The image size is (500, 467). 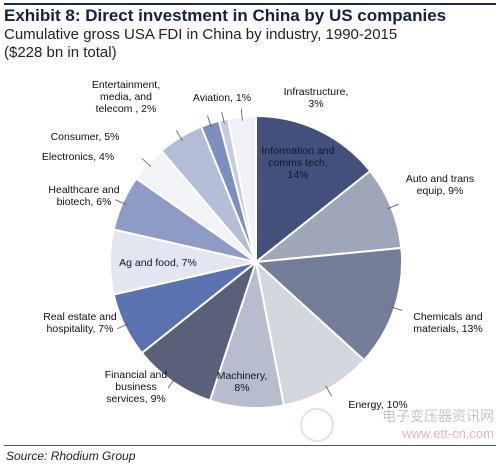 I want to click on slice-label-line: Chemicals and, so click(x=448, y=317).